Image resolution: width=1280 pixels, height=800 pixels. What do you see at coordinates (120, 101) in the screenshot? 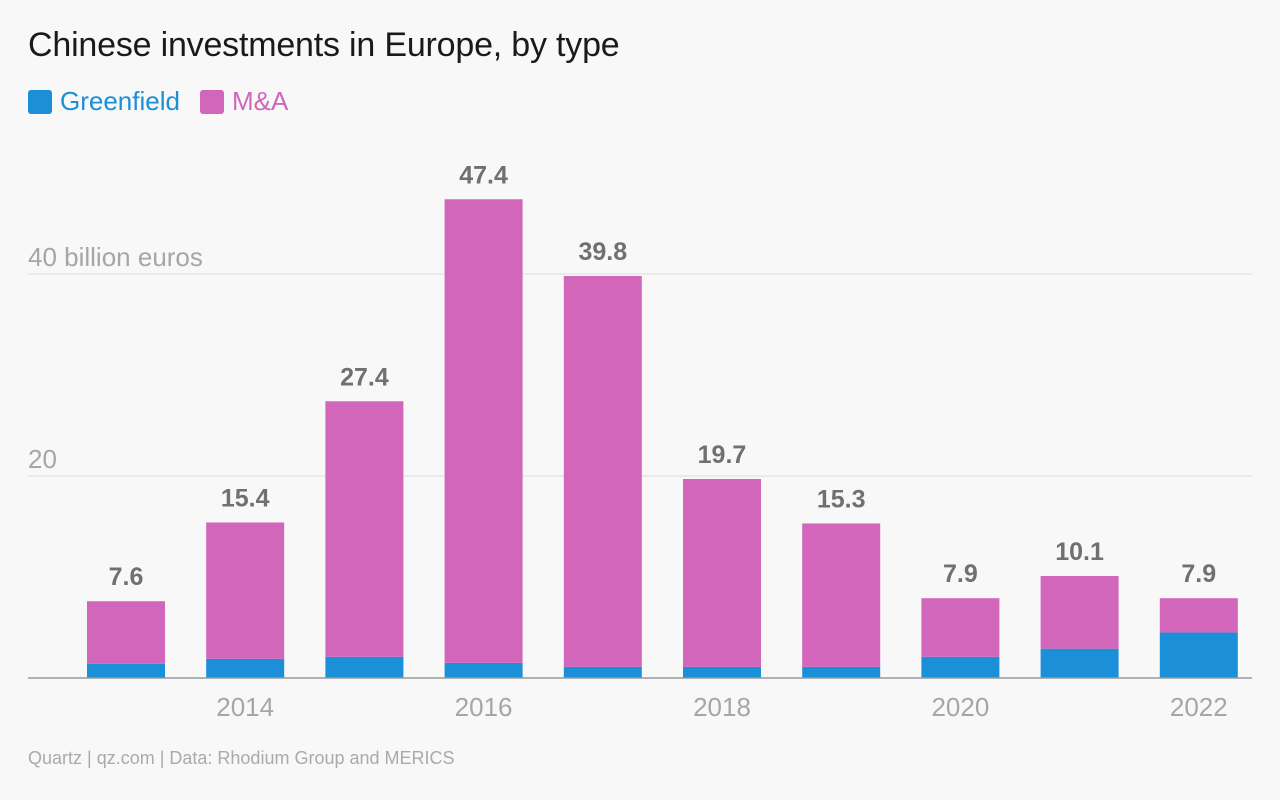
I see `legend-label-greenfield: Greenfield` at bounding box center [120, 101].